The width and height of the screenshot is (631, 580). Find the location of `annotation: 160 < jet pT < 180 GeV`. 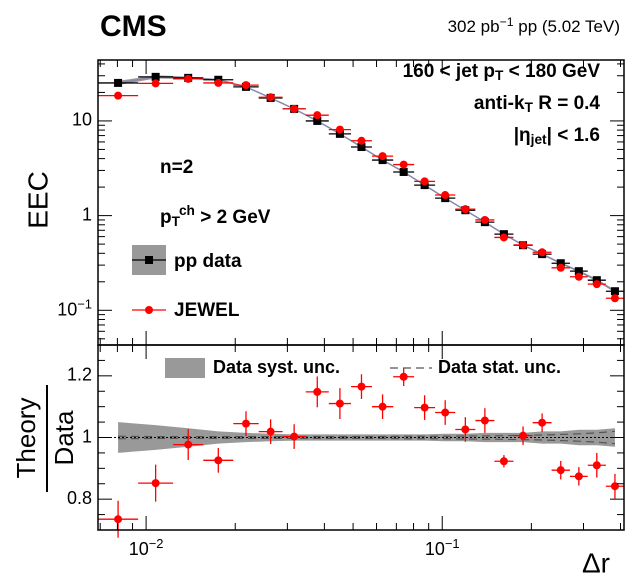

annotation: 160 < jet pT < 180 GeV is located at coordinates (502, 72).